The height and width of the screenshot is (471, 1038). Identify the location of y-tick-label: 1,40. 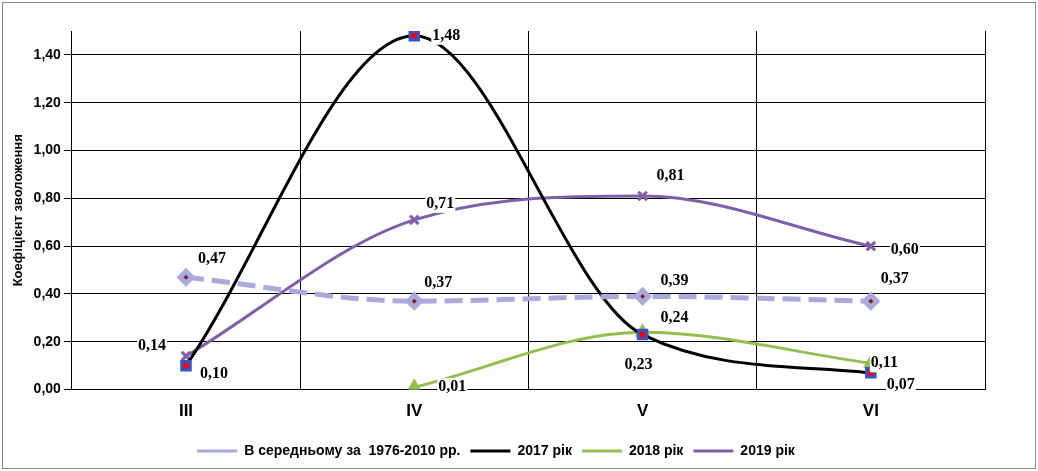
(47, 53).